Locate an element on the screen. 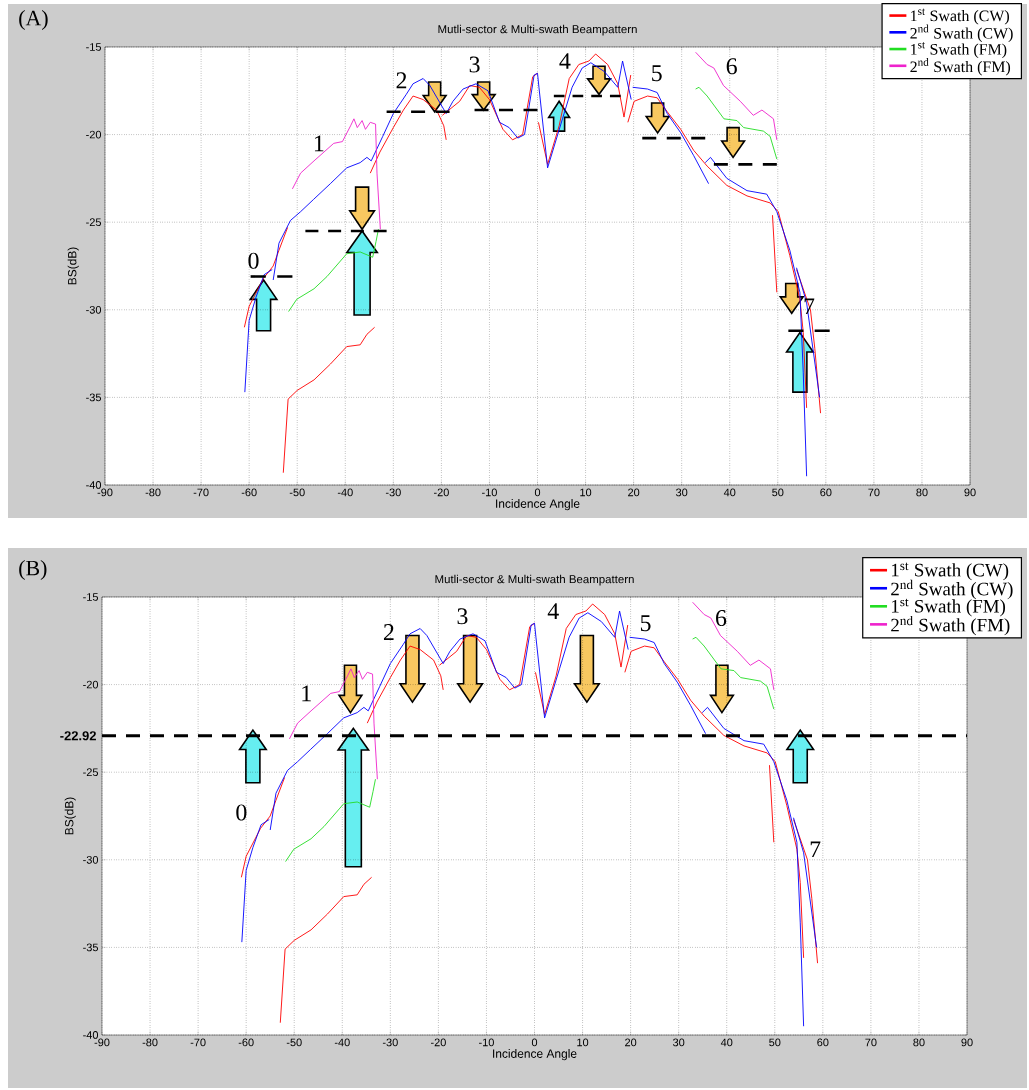 This screenshot has width=1029, height=1090. text: (A) is located at coordinates (33, 20).